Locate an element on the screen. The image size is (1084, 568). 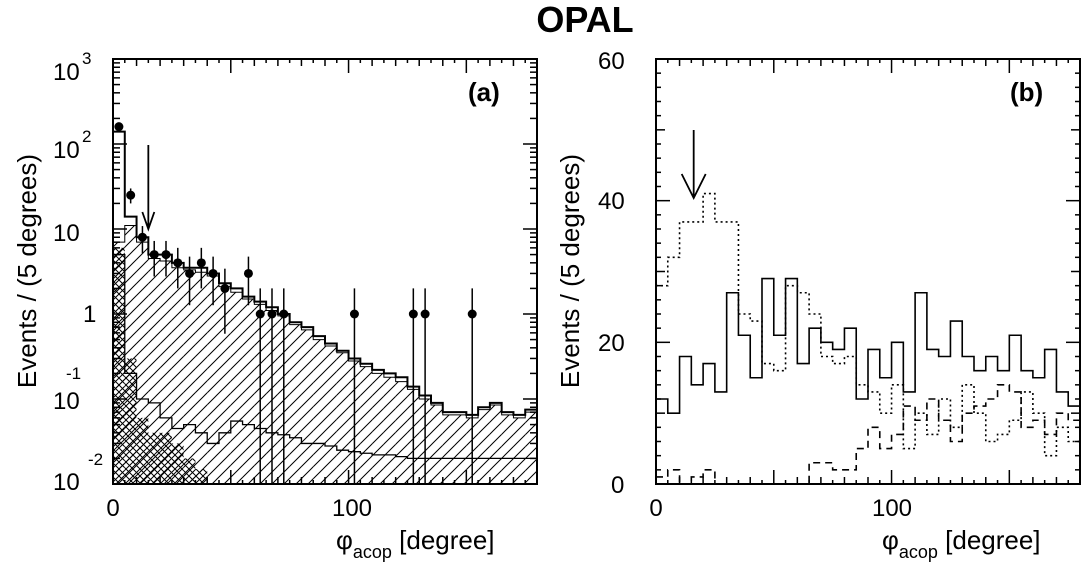
panel-a-cut-arrow is located at coordinates (148, 188).